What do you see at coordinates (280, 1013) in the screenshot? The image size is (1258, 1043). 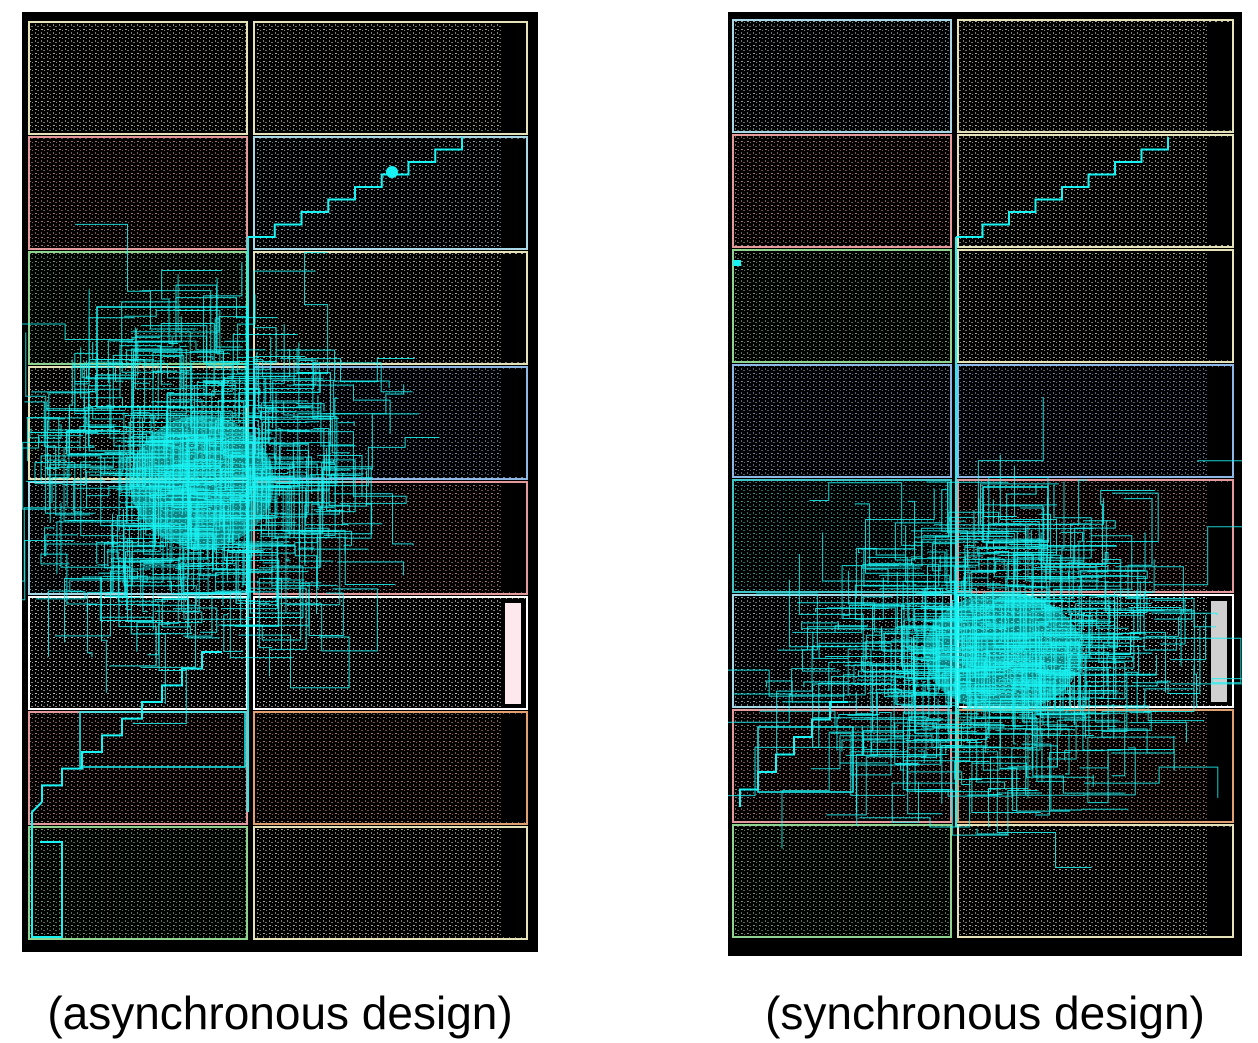 I see `async-caption: (asynchronous design)` at bounding box center [280, 1013].